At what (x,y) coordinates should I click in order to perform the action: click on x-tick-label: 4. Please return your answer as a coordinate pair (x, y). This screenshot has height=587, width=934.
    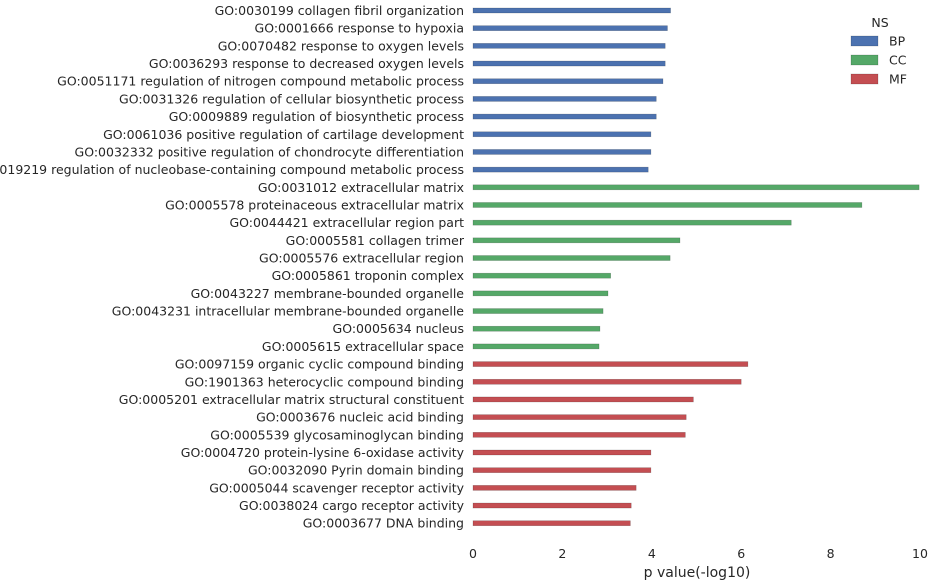
    Looking at the image, I should click on (652, 553).